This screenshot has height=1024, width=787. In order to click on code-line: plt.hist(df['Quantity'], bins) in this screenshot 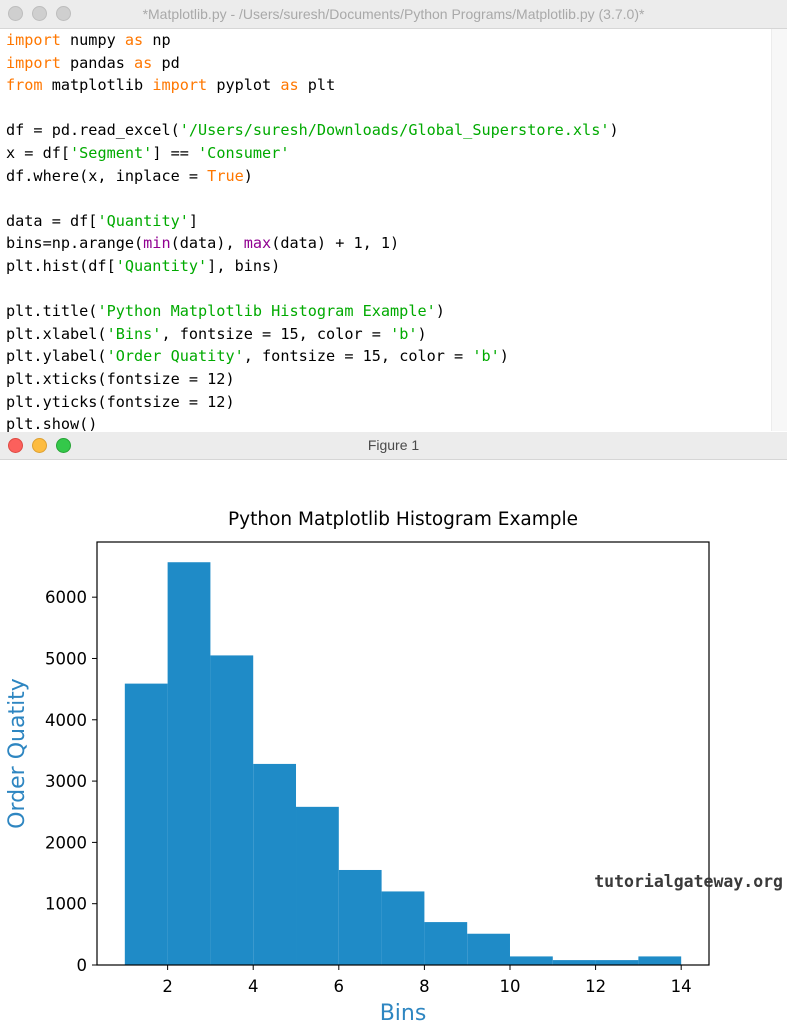, I will do `click(388, 266)`.